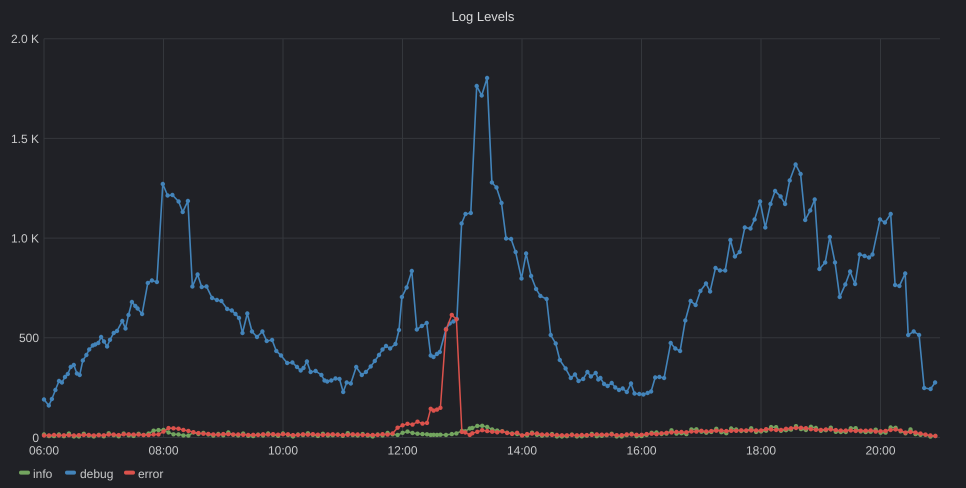 Image resolution: width=966 pixels, height=488 pixels. I want to click on svg-text: 1.5 K, so click(25, 139).